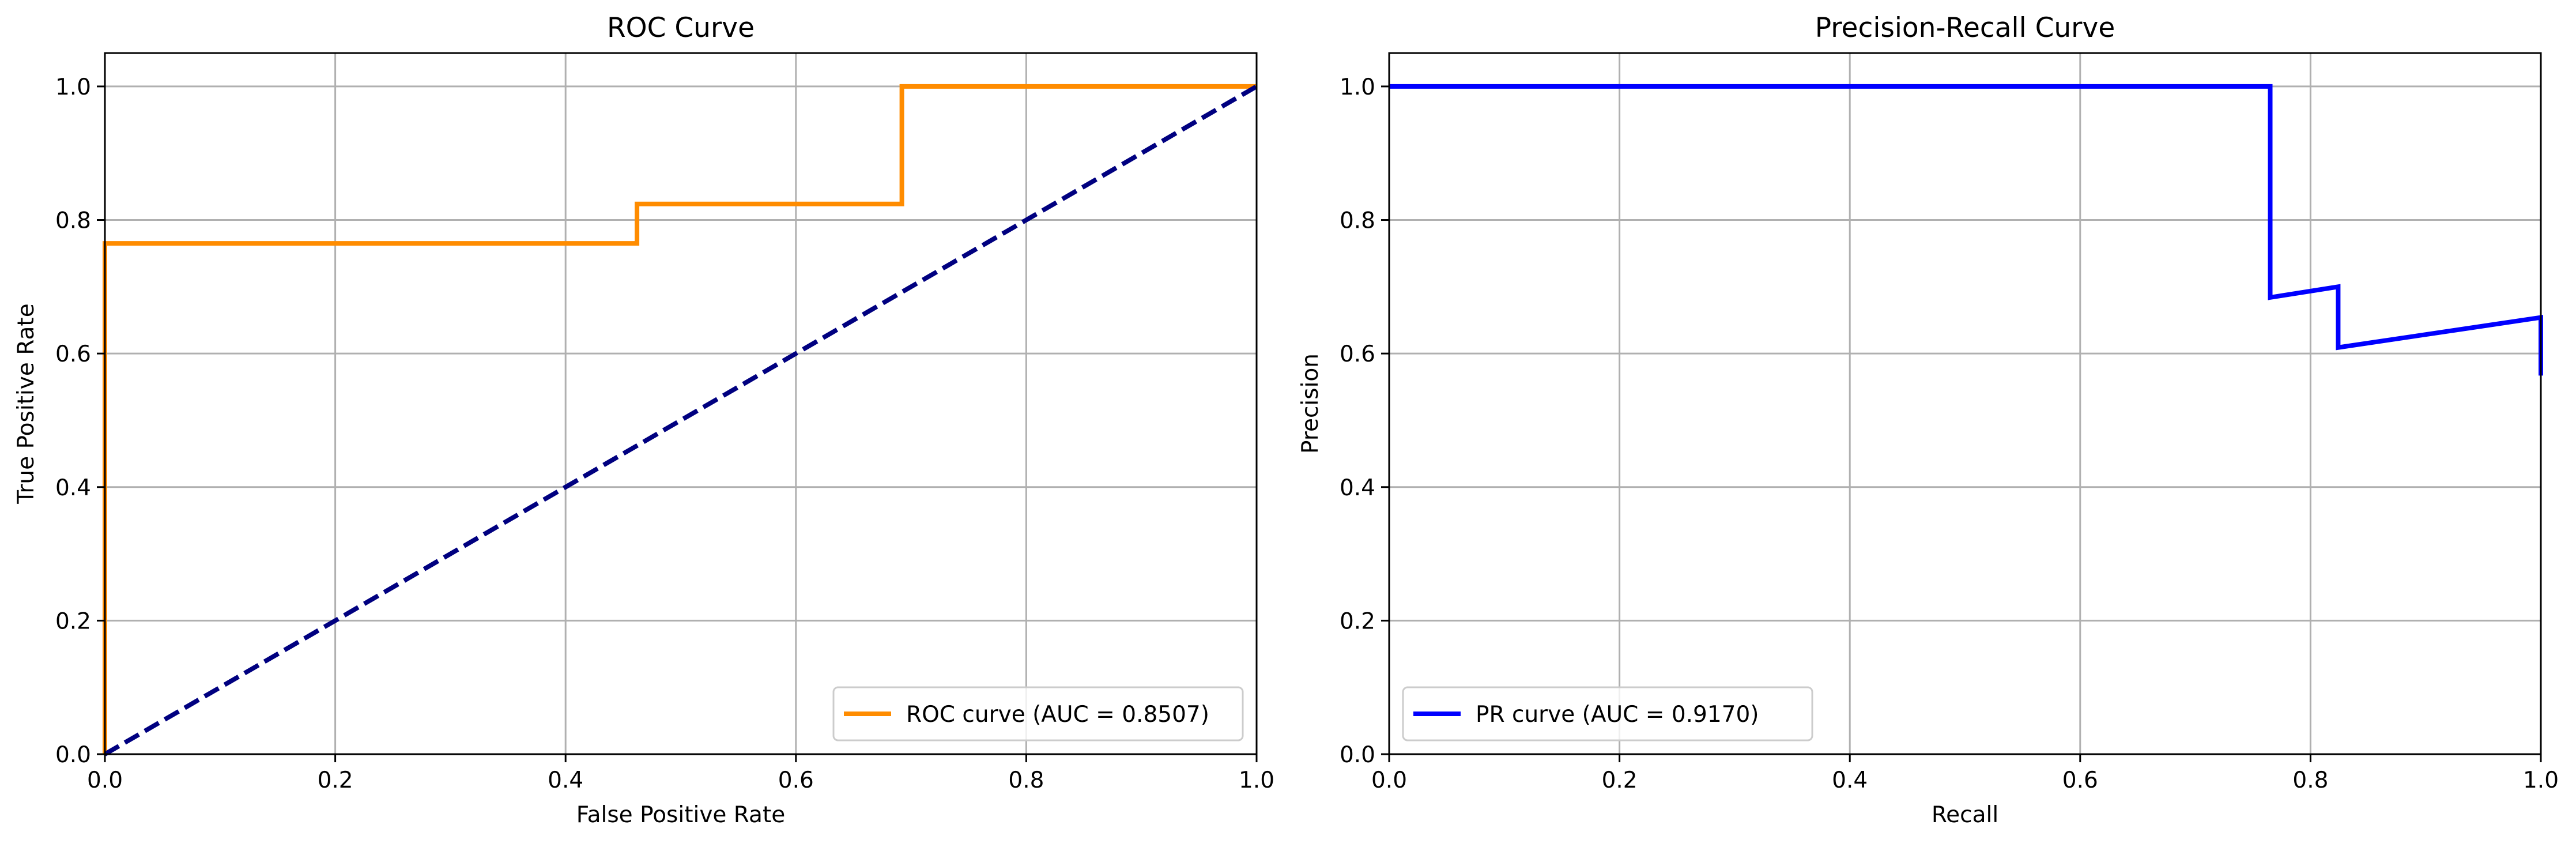 The image size is (2576, 847). Describe the element at coordinates (565, 780) in the screenshot. I see `roc-x-tick-label: 0.4` at that location.